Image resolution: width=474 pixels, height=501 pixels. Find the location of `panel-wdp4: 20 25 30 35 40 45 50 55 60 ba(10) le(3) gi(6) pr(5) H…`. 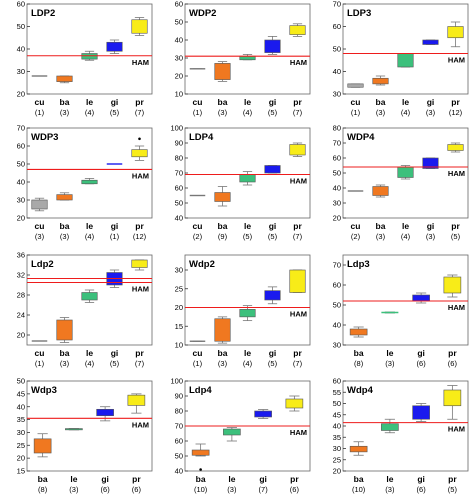

panel-wdp4: 20 25 30 35 40 45 50 55 60 ba(10) le(3) gi(6) pr(5) H… is located at coordinates (401, 435).